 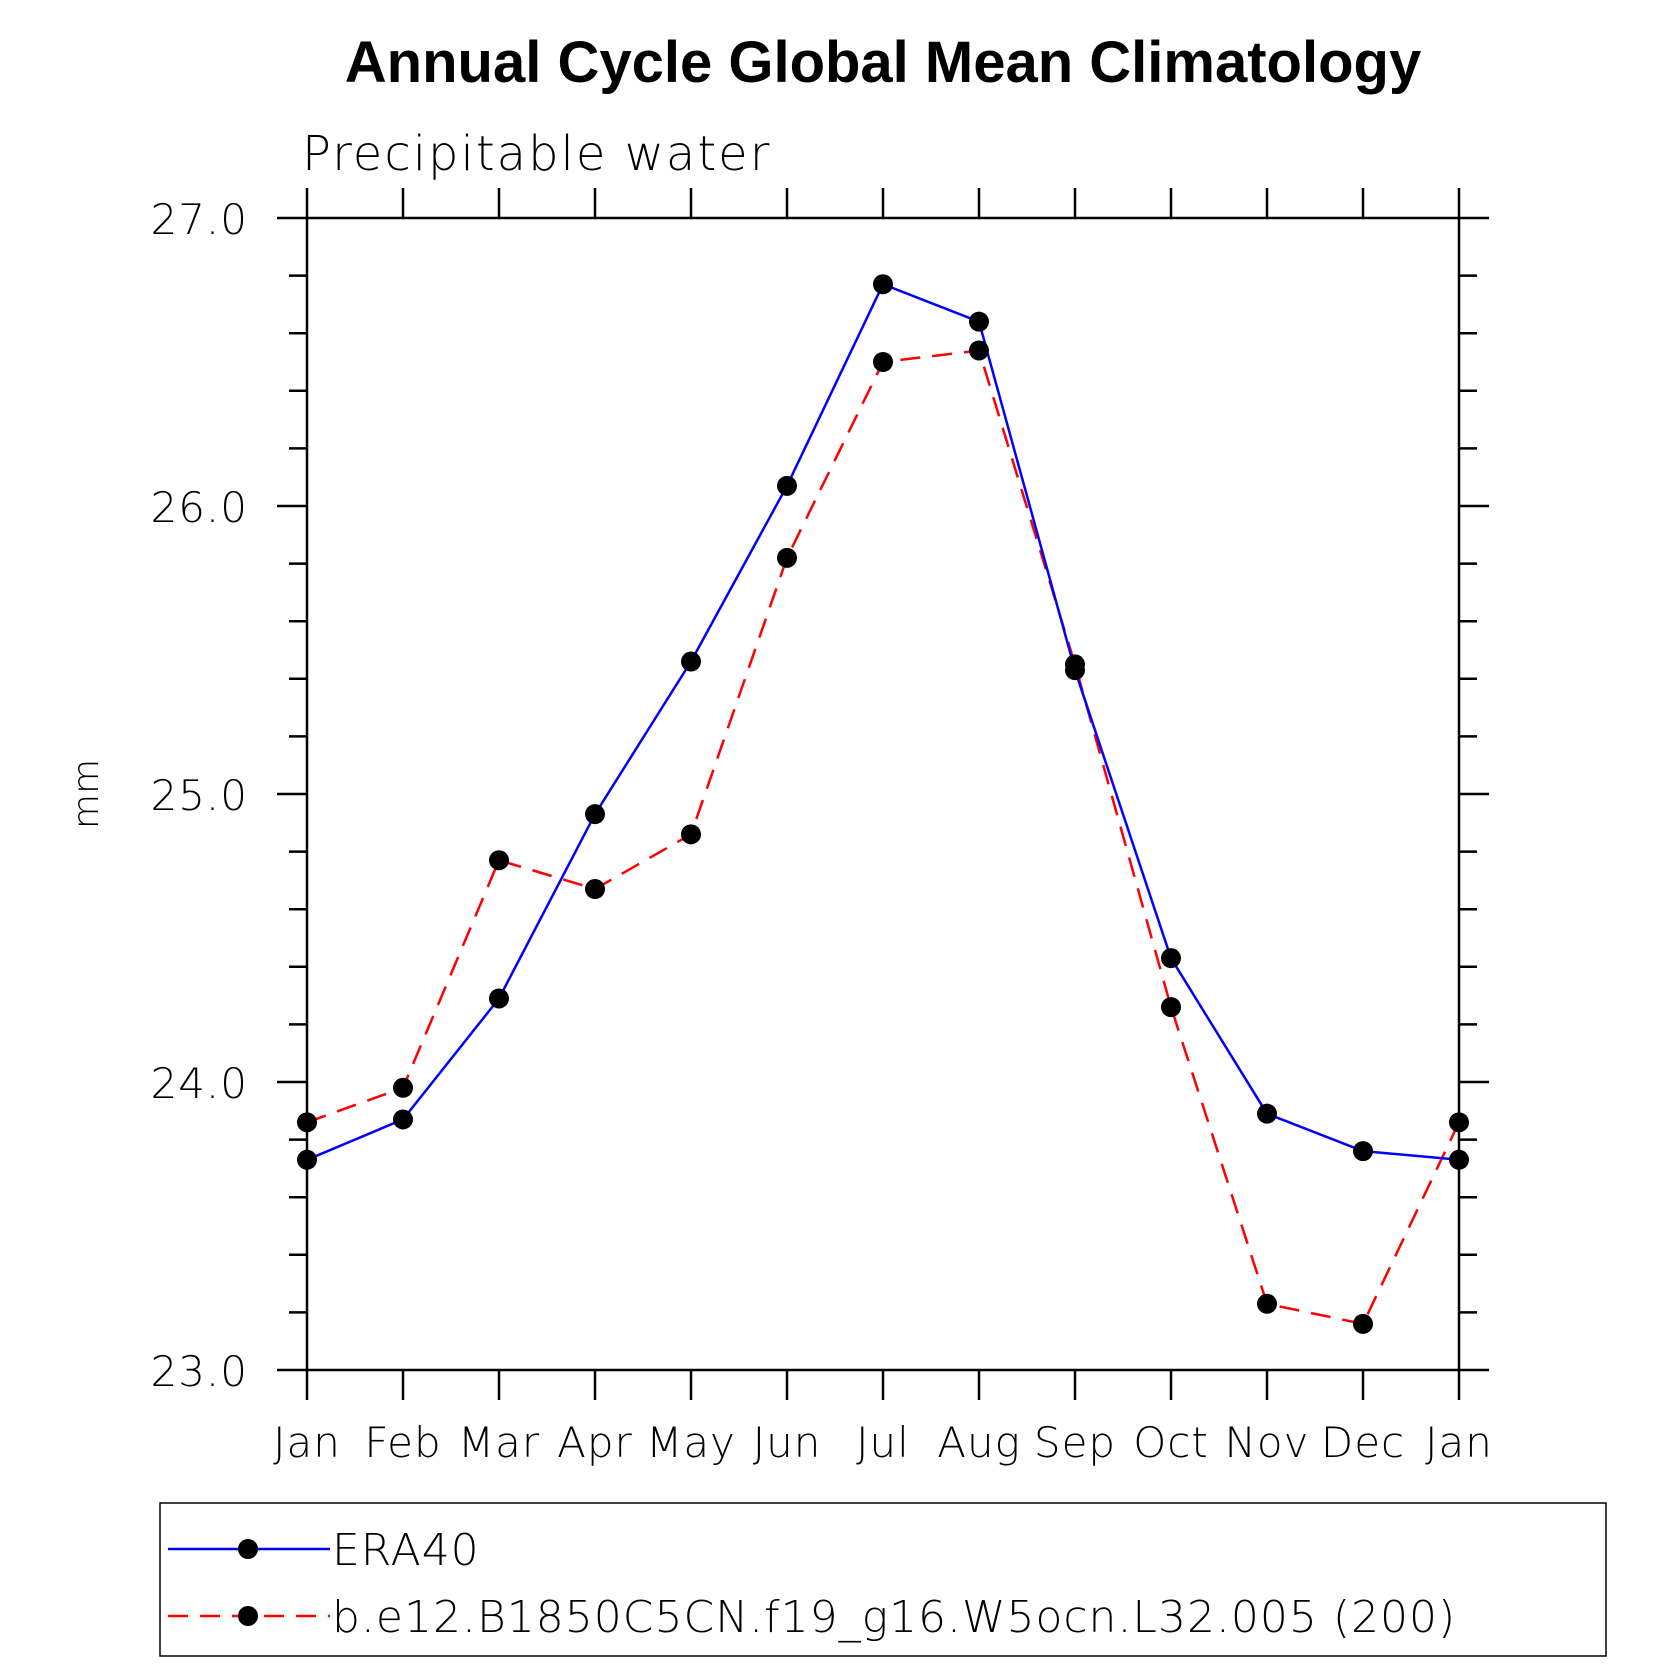 I want to click on x-tick-label: Jul, so click(x=883, y=1442).